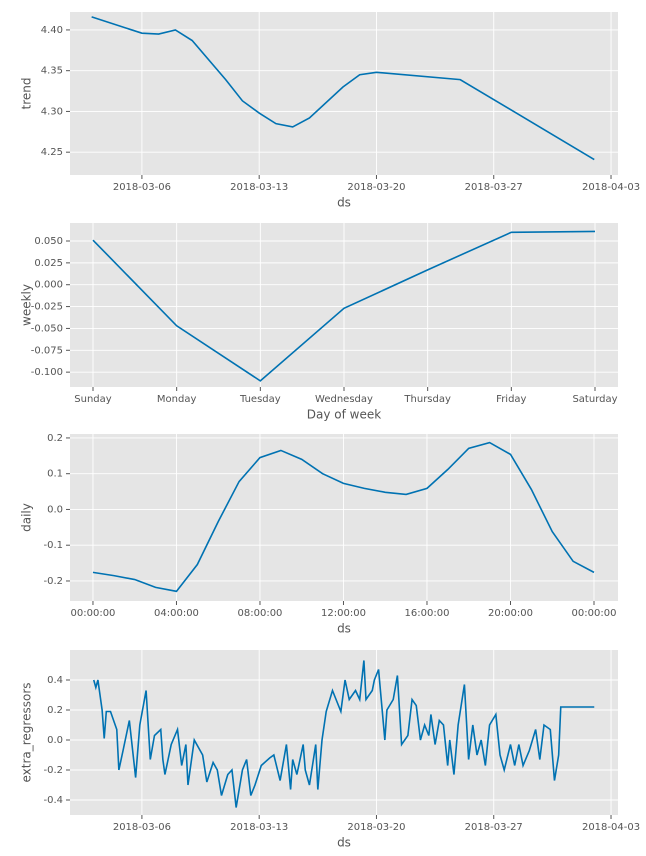  Describe the element at coordinates (260, 613) in the screenshot. I see `x-tick-label: 08:00:00` at that location.